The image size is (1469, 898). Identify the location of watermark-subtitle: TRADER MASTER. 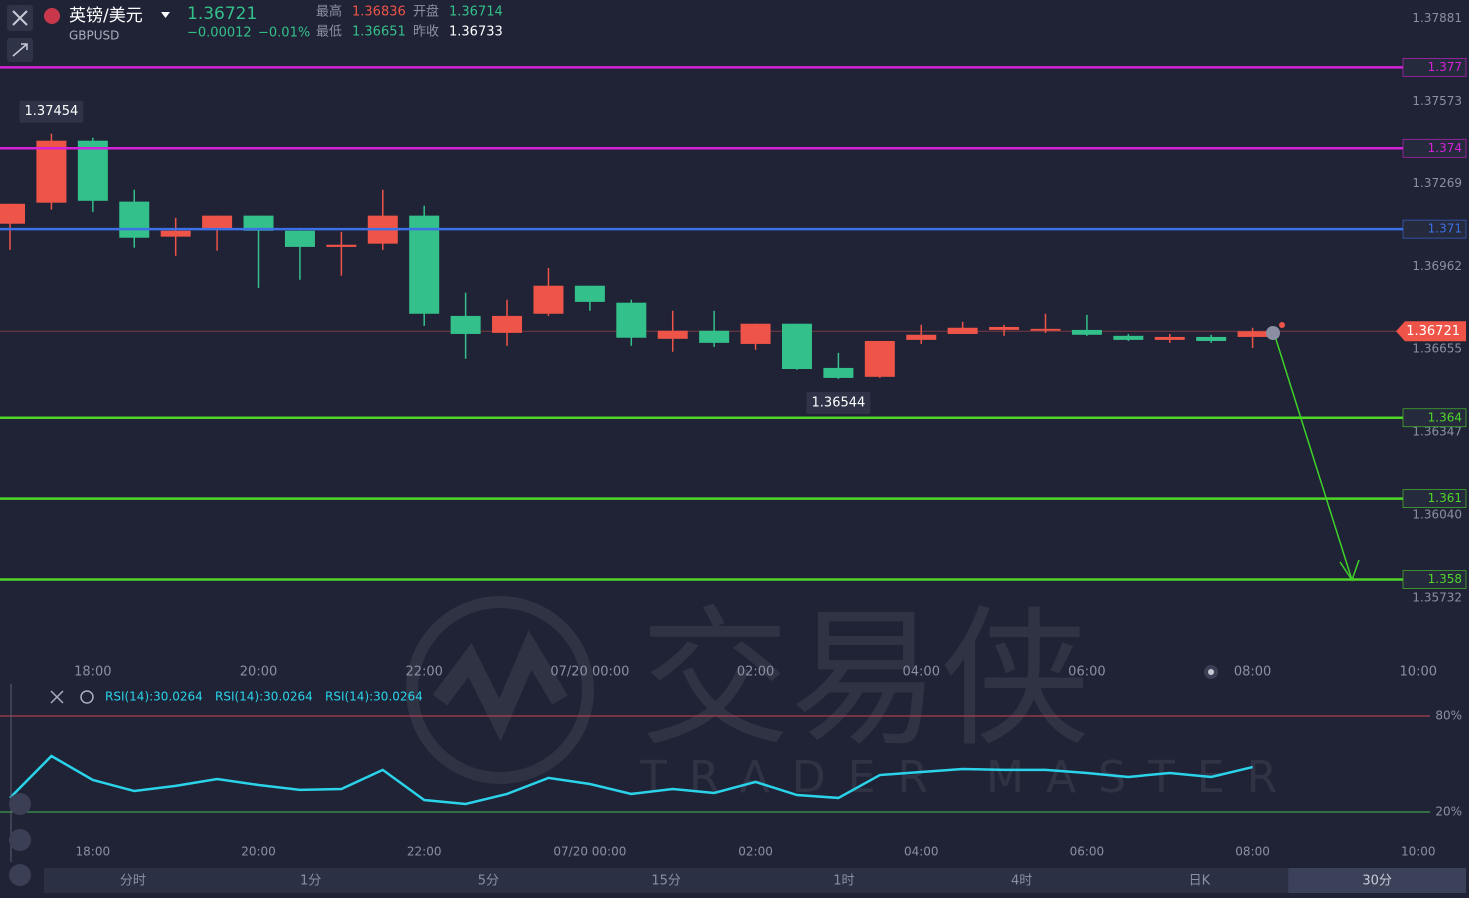
(969, 777).